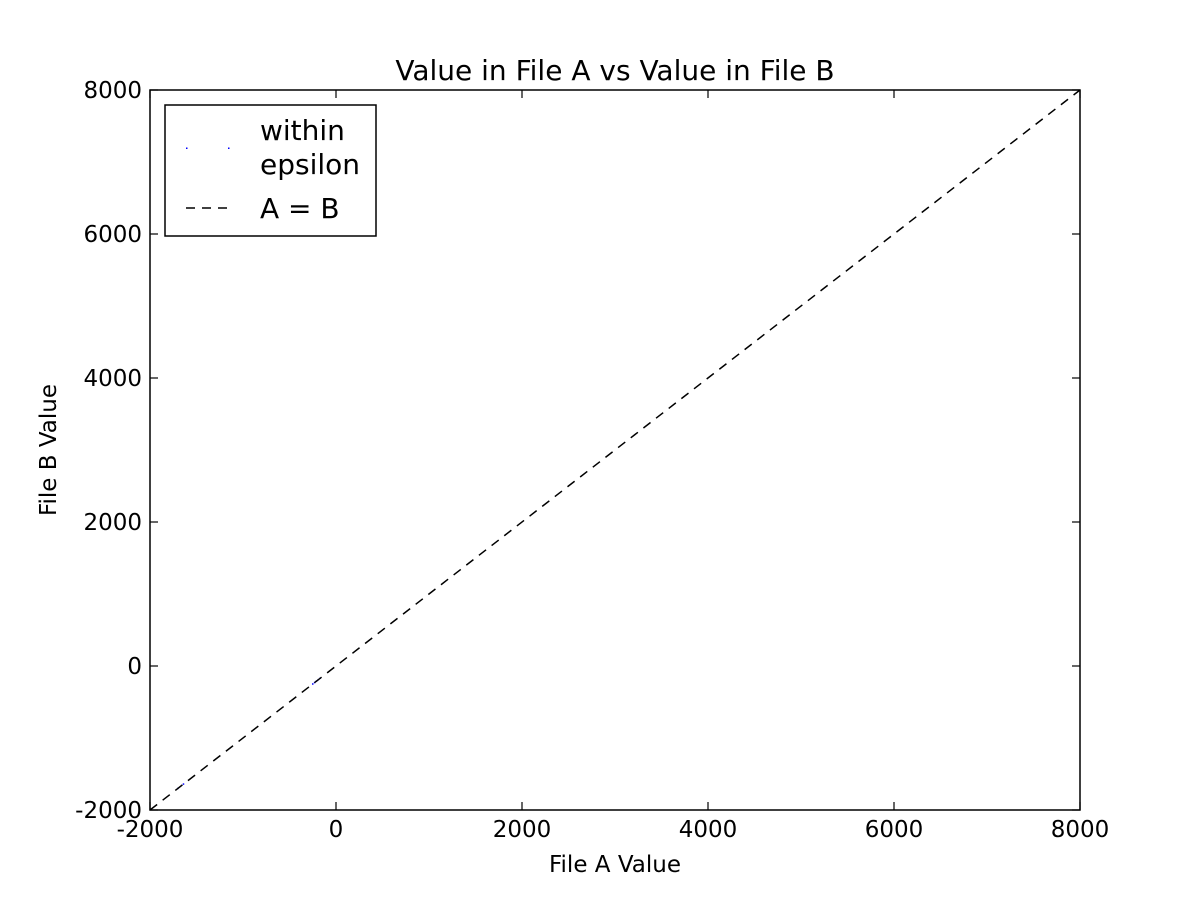  What do you see at coordinates (108, 811) in the screenshot?
I see `y-tick-label: -2000` at bounding box center [108, 811].